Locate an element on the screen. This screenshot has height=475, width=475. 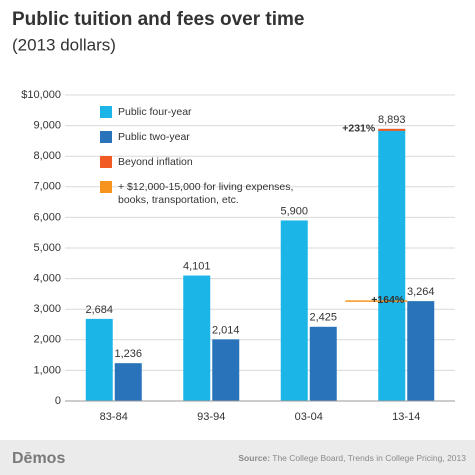
y-tick-label: 7,000 is located at coordinates (47, 187).